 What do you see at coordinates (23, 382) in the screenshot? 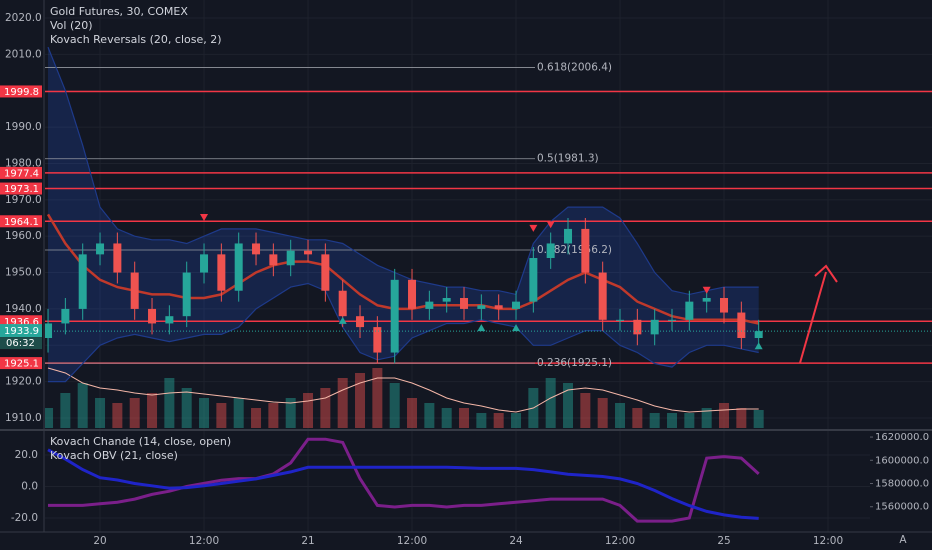
I see `y-tick-label: 1920.0` at bounding box center [23, 382].